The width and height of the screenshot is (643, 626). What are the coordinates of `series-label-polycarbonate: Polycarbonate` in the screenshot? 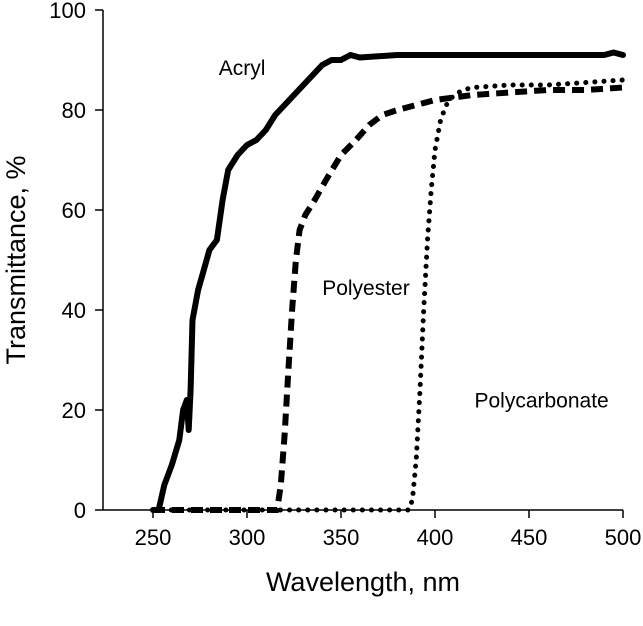 It's located at (541, 401).